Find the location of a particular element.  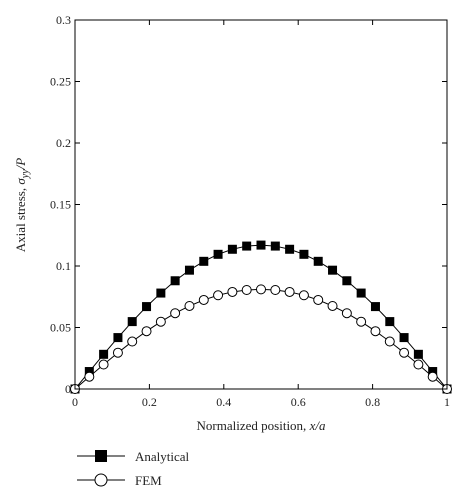

x-axis-label: Normalized position, x/a is located at coordinates (261, 425).